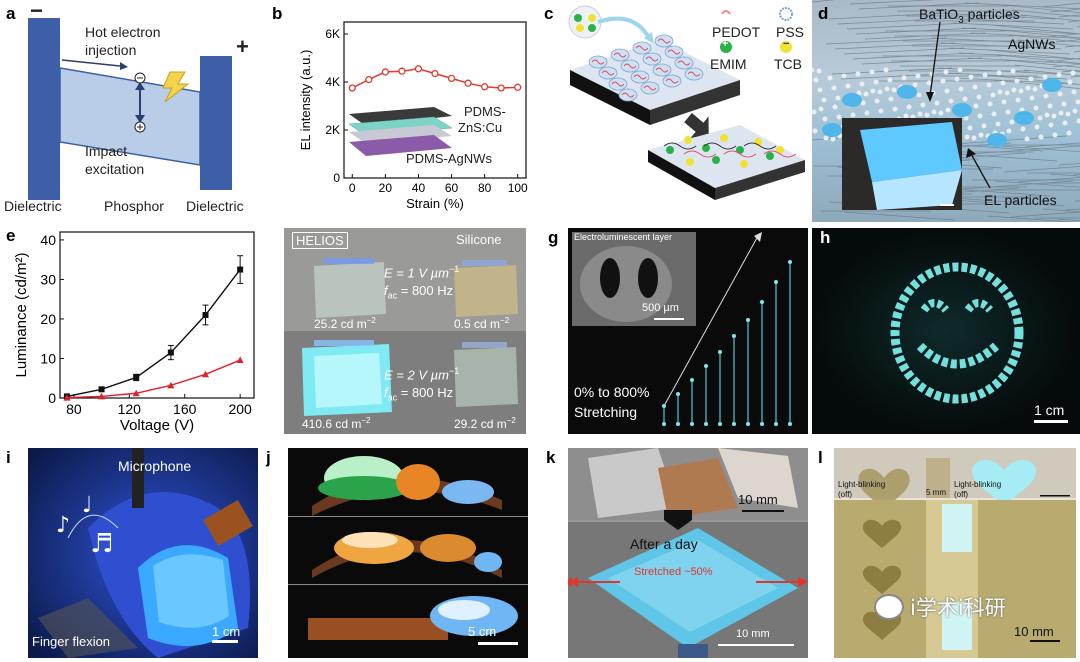  What do you see at coordinates (454, 269) in the screenshot?
I see `field-1-exponent: −1` at bounding box center [454, 269].